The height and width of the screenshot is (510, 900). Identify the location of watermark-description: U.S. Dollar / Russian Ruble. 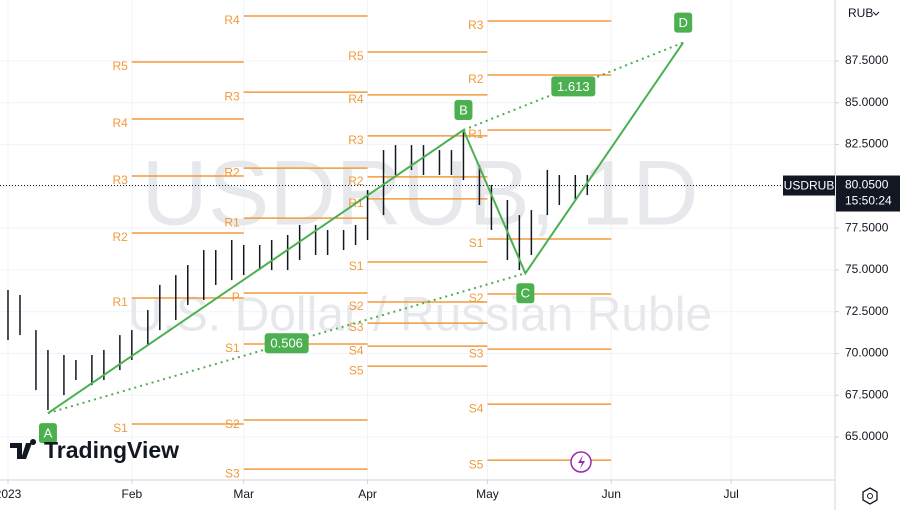
(420, 315).